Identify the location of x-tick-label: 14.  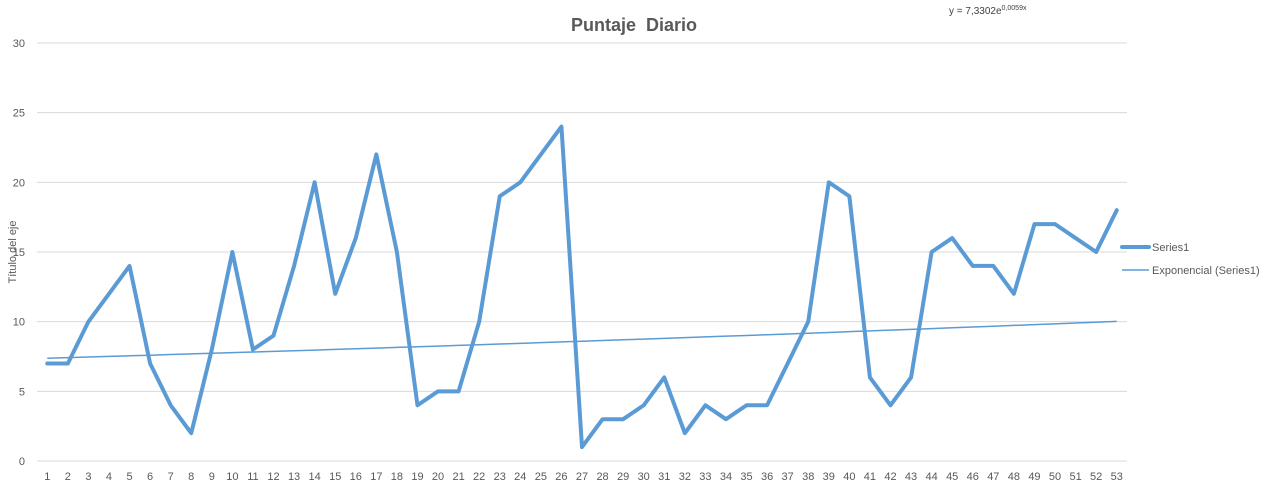
(315, 477).